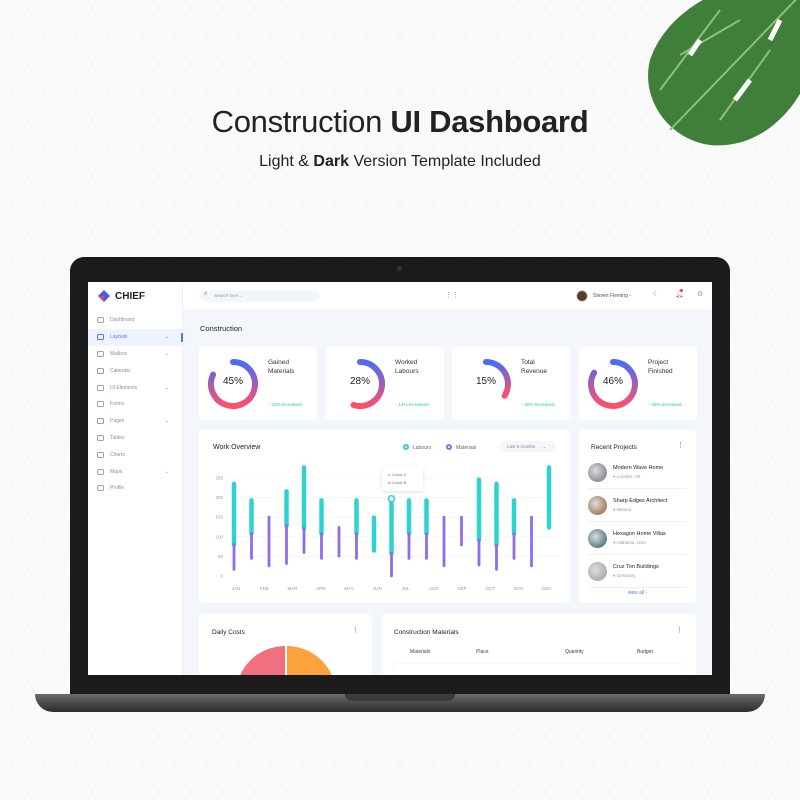  What do you see at coordinates (278, 362) in the screenshot?
I see `stat-label-line1: Gained` at bounding box center [278, 362].